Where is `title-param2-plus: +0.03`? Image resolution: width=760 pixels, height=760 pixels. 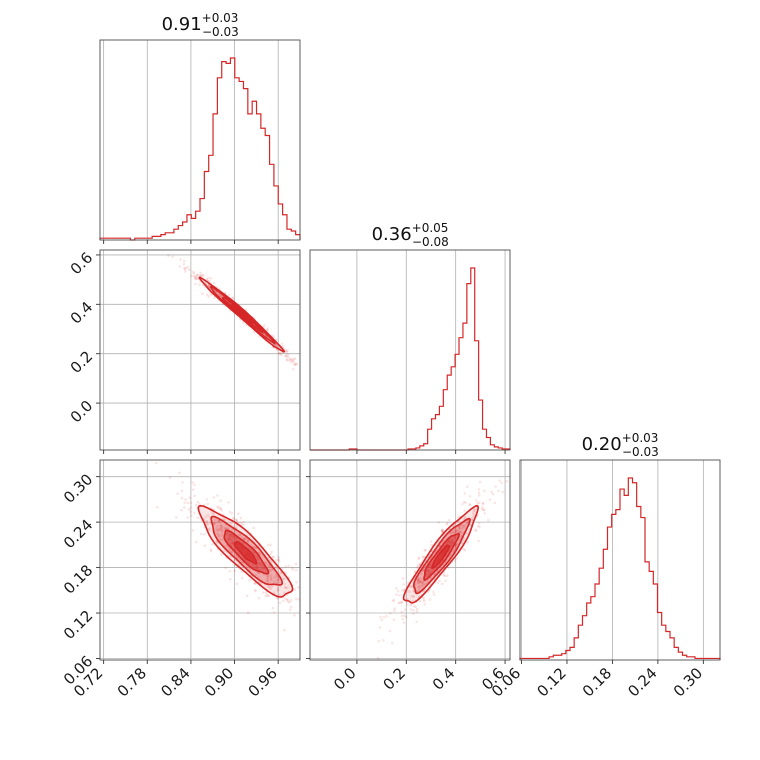
title-param2-plus: +0.03 is located at coordinates (640, 438).